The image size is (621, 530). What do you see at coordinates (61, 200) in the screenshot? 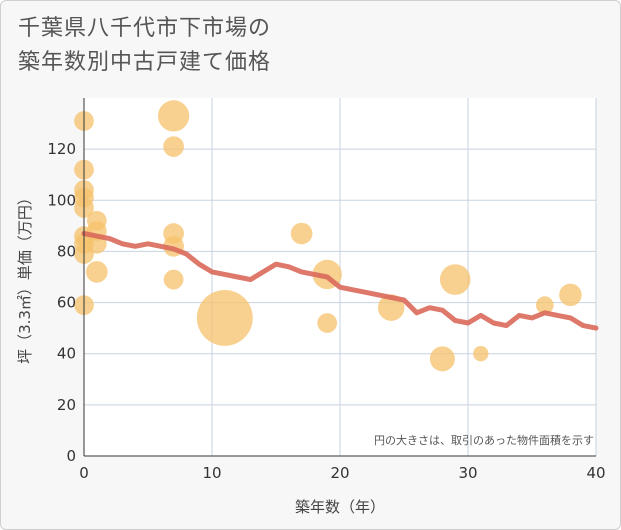
I see `y-tick-label: 100` at bounding box center [61, 200].